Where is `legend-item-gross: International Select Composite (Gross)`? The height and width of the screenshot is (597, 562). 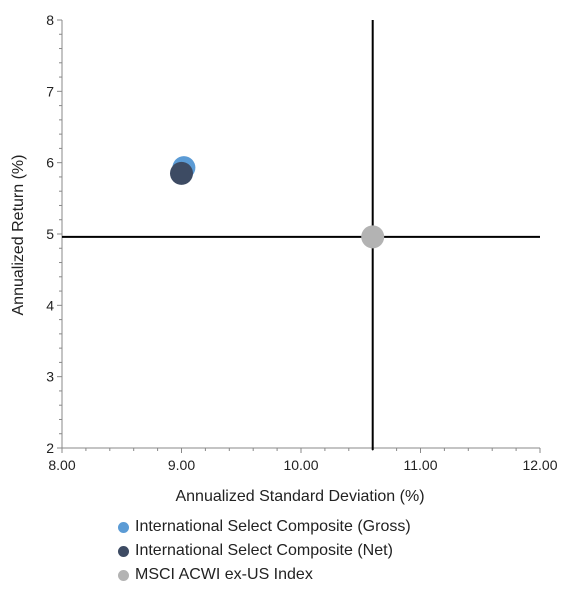 legend-item-gross: International Select Composite (Gross) is located at coordinates (264, 527).